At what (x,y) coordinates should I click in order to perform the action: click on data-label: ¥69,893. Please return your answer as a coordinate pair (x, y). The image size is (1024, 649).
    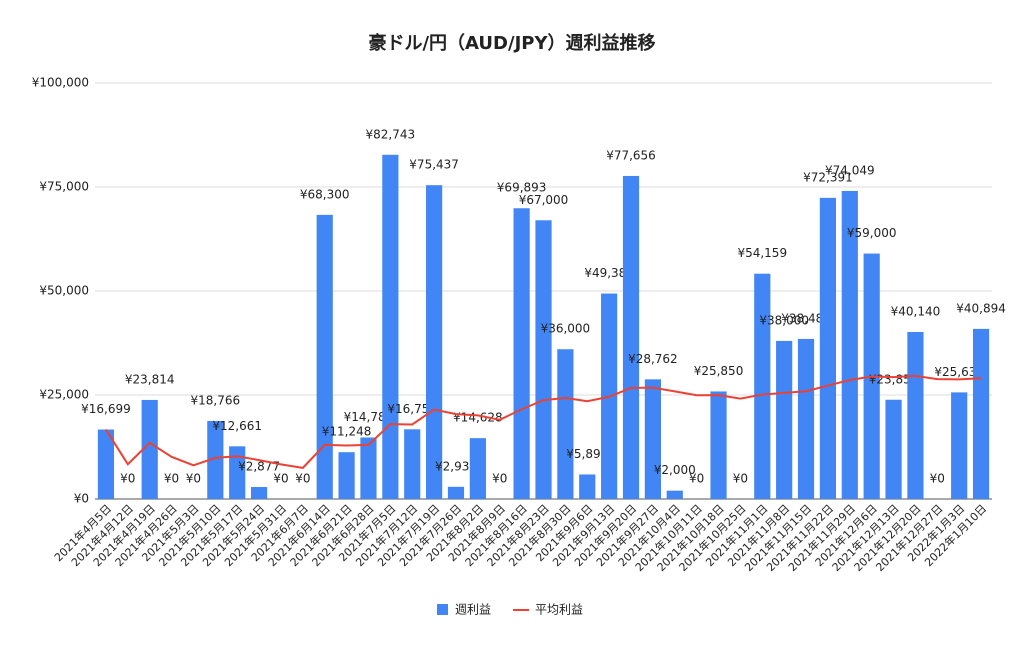
    Looking at the image, I should click on (522, 188).